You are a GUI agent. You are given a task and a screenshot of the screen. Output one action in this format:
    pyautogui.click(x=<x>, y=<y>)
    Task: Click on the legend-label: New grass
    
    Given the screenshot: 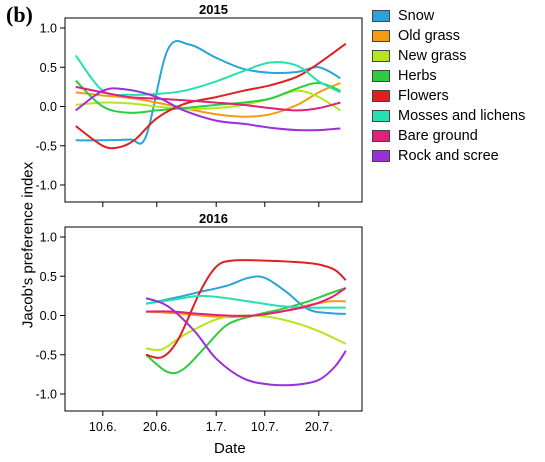 What is the action you would take?
    pyautogui.click(x=432, y=56)
    